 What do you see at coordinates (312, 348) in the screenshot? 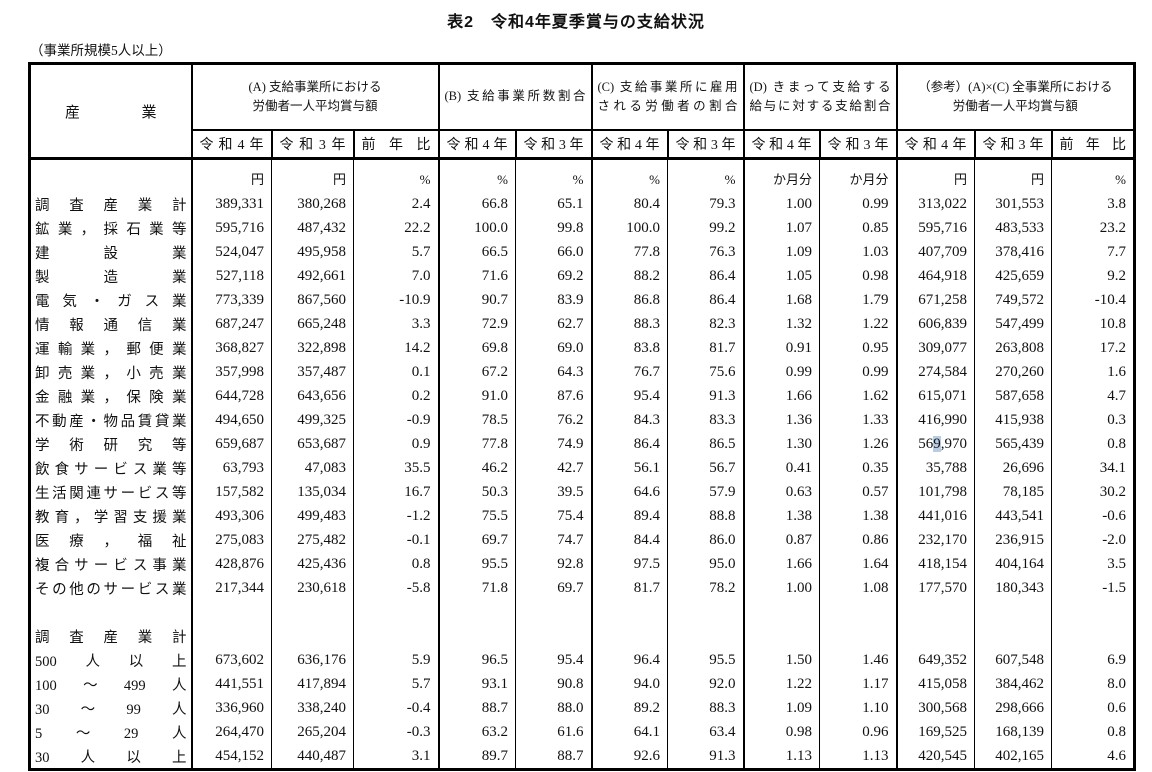
I see `value-cell: 322,898` at bounding box center [312, 348].